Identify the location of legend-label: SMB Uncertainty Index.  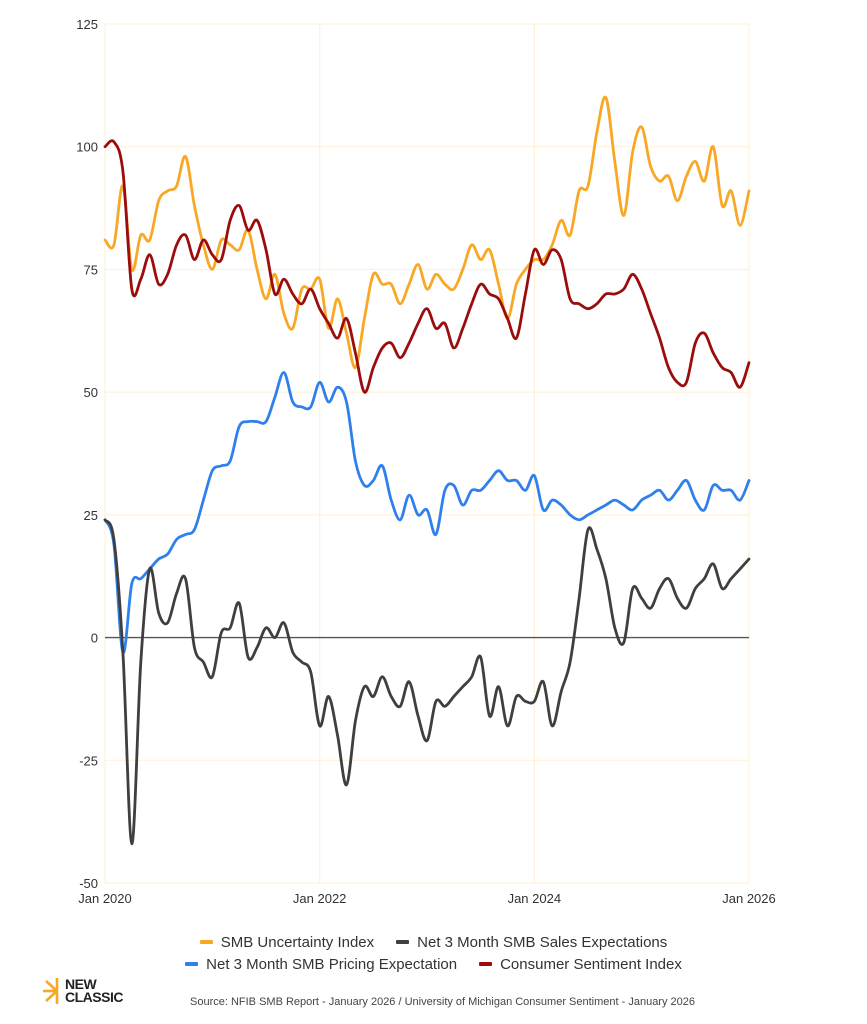
(297, 942).